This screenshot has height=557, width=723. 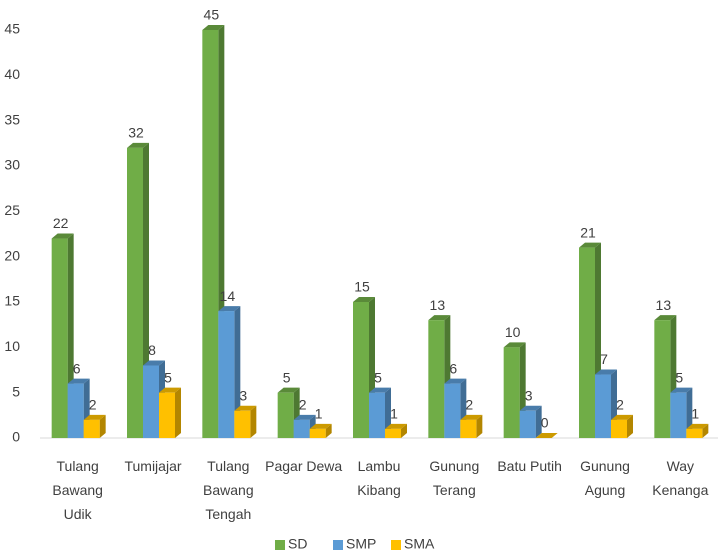 I want to click on y-tick-label: 30, so click(x=12, y=165).